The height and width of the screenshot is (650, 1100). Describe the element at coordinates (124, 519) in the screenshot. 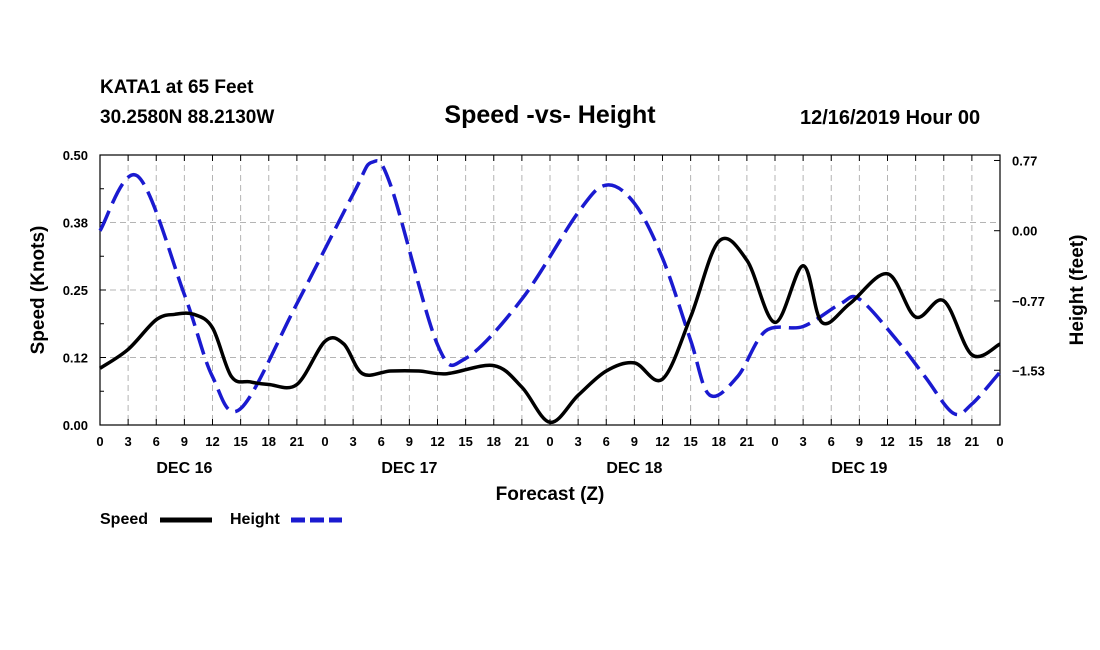

I see `legend-label-speed: Speed` at that location.